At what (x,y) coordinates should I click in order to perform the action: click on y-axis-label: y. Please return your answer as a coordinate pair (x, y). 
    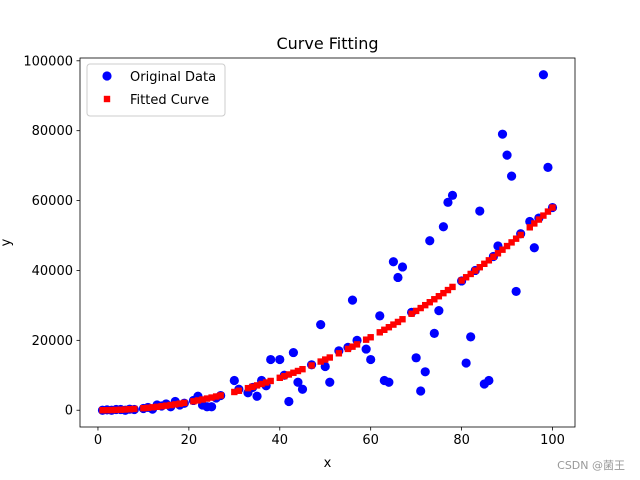
    Looking at the image, I should click on (7, 242).